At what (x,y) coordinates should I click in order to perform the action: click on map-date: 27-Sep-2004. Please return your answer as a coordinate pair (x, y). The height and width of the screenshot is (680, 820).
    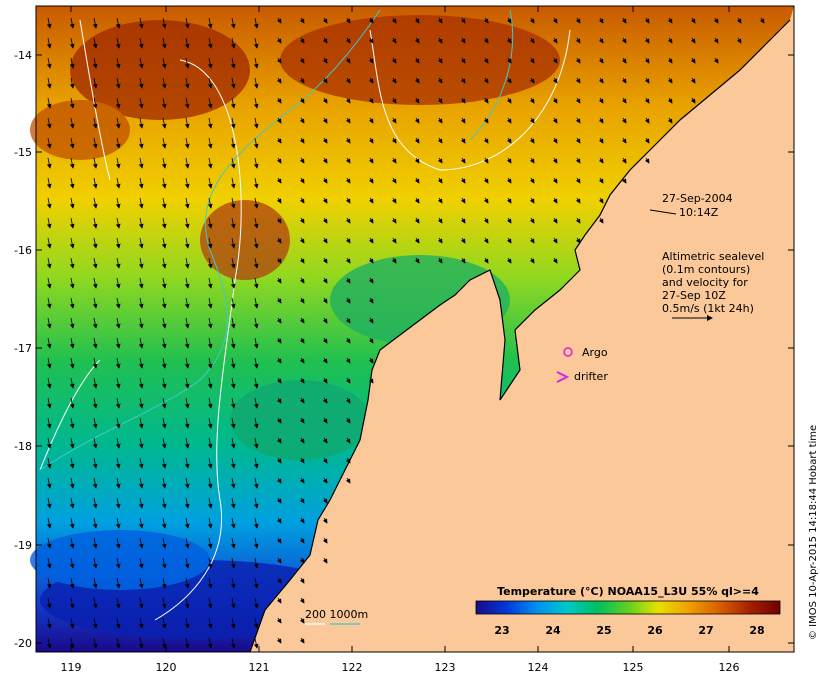
    Looking at the image, I should click on (697, 198).